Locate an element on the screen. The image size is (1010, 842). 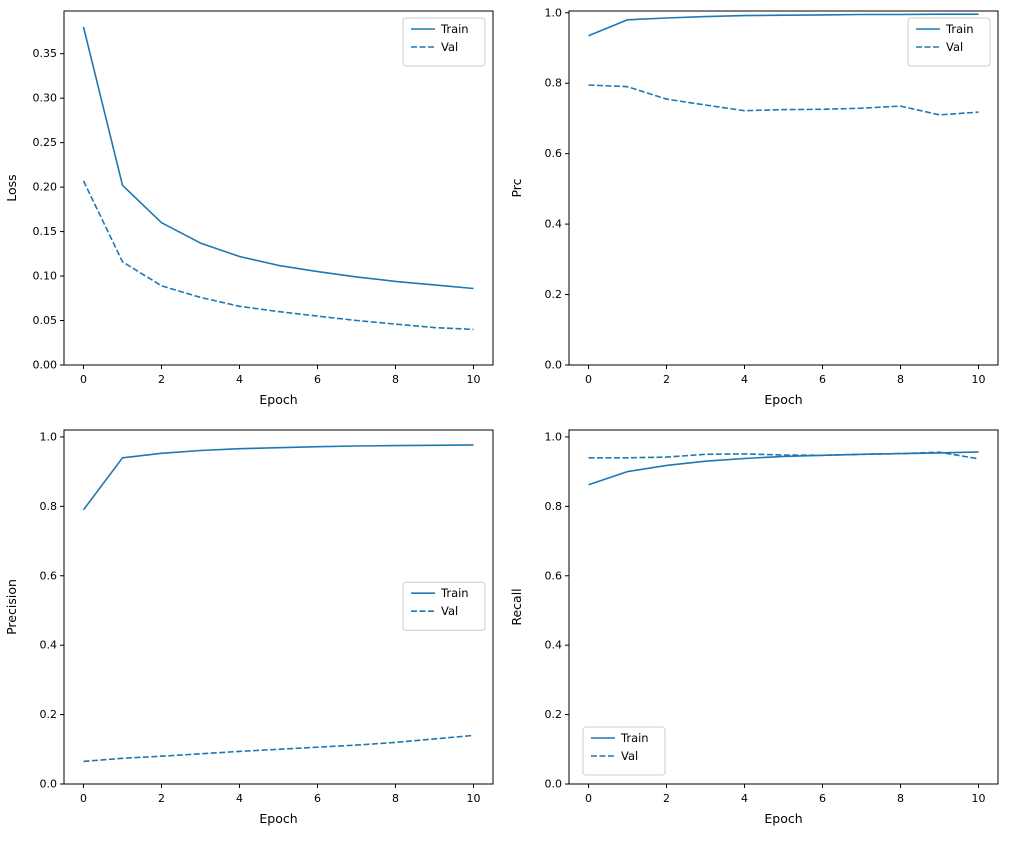
y-axis-label: Precision is located at coordinates (11, 607).